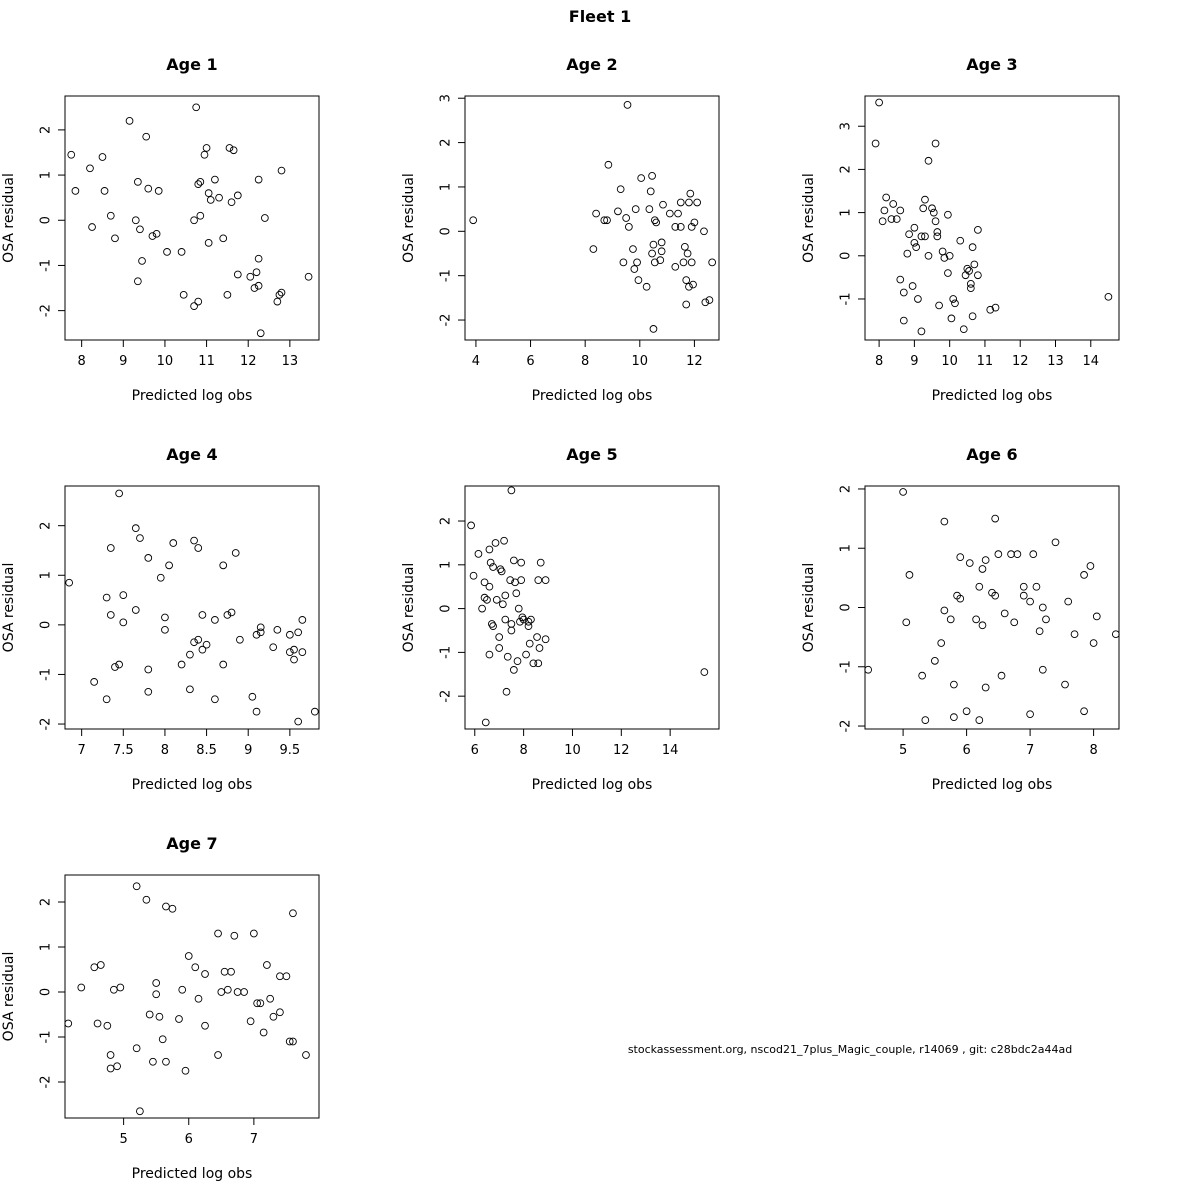 The image size is (1200, 1200). What do you see at coordinates (476, 361) in the screenshot?
I see `x-tick-label: 4` at bounding box center [476, 361].